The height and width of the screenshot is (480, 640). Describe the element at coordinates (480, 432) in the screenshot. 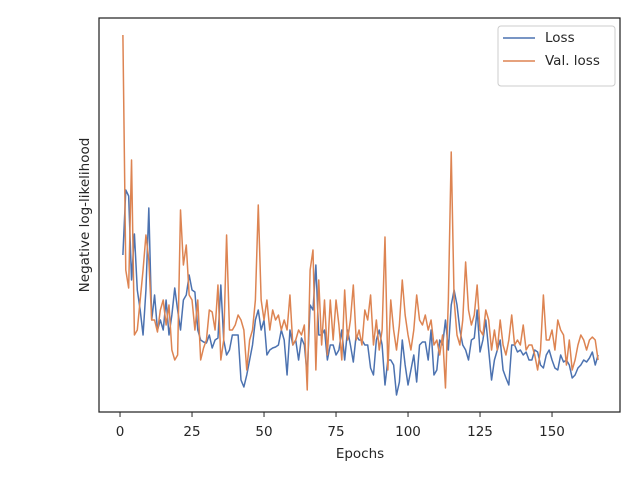

I see `x-tick-label: 125` at that location.